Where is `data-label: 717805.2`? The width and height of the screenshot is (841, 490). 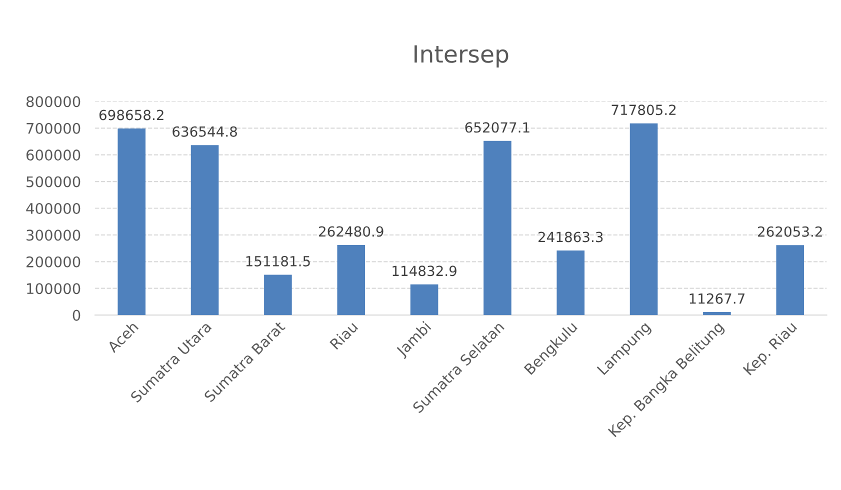 data-label: 717805.2 is located at coordinates (644, 110).